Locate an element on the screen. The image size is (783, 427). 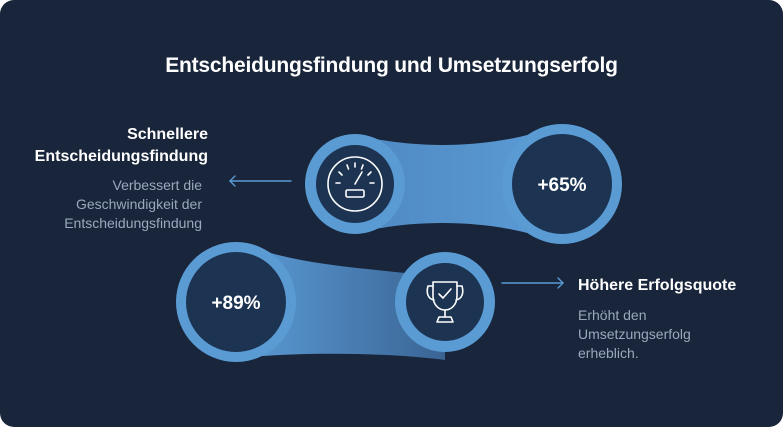
top-item-desc-line: Geschwindigkeit der is located at coordinates (138, 204).